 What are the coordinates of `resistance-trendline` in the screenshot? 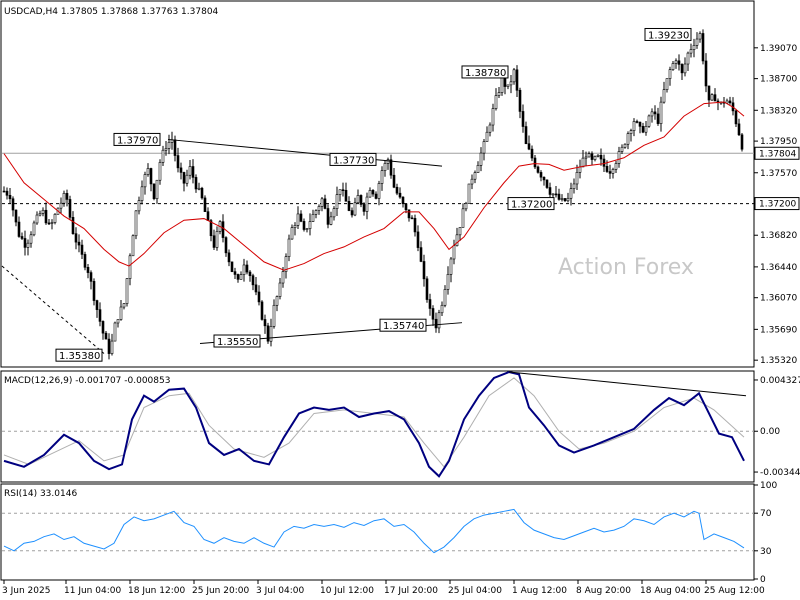 It's located at (305, 152).